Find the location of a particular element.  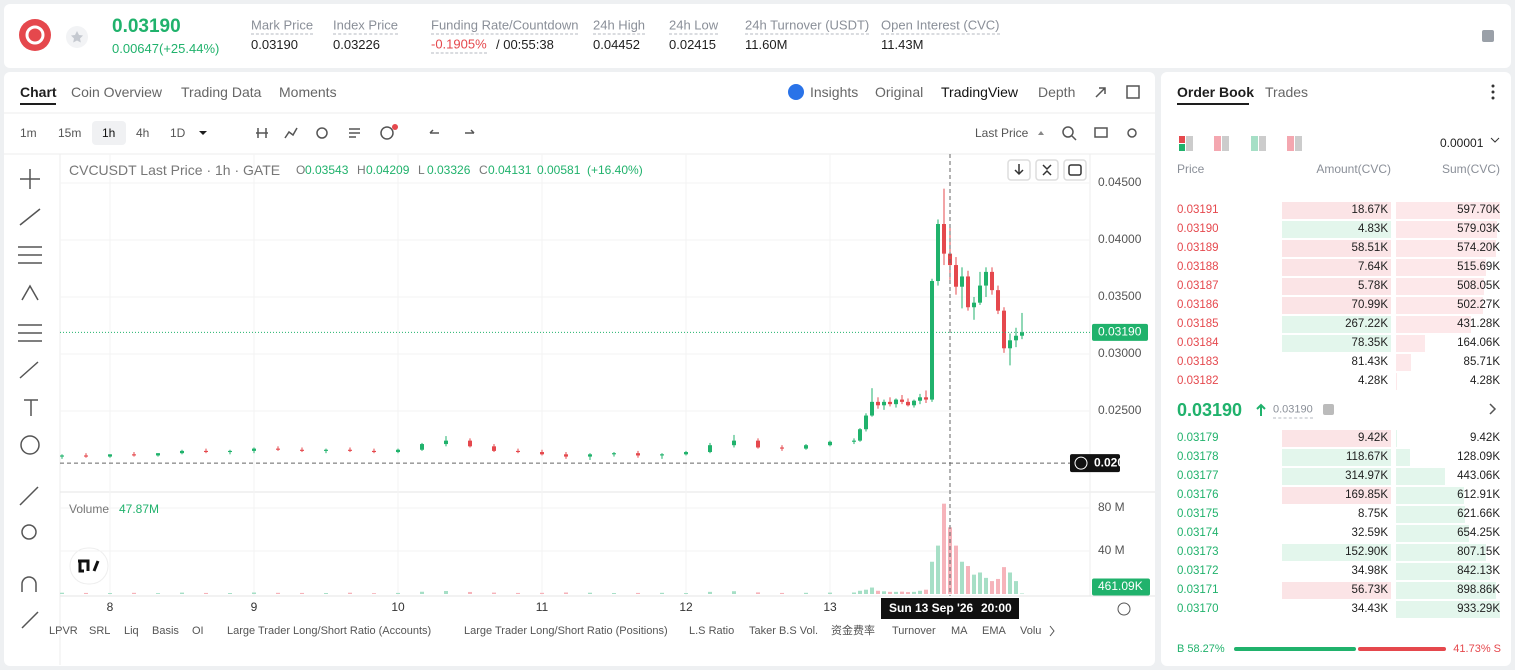

indicator: Turnover is located at coordinates (914, 631).